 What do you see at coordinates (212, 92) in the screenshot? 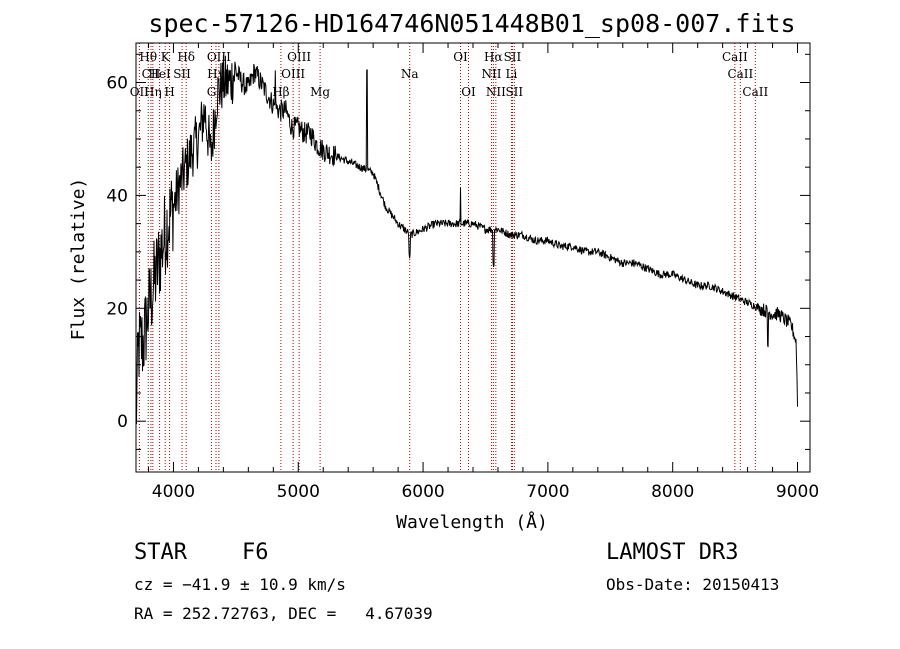
I see `line-label: G` at bounding box center [212, 92].